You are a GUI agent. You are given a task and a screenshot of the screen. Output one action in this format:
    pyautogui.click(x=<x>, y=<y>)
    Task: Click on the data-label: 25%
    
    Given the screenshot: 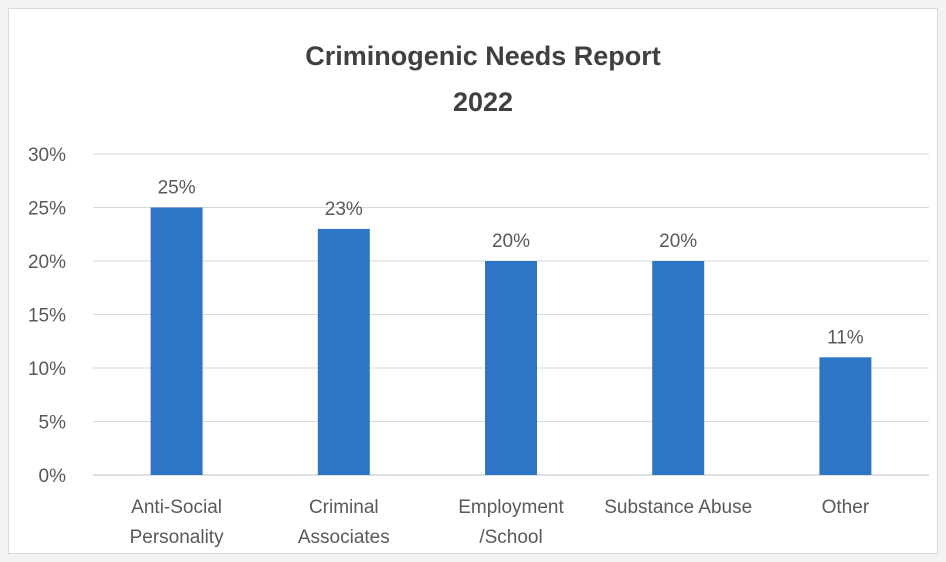 What is the action you would take?
    pyautogui.click(x=177, y=188)
    